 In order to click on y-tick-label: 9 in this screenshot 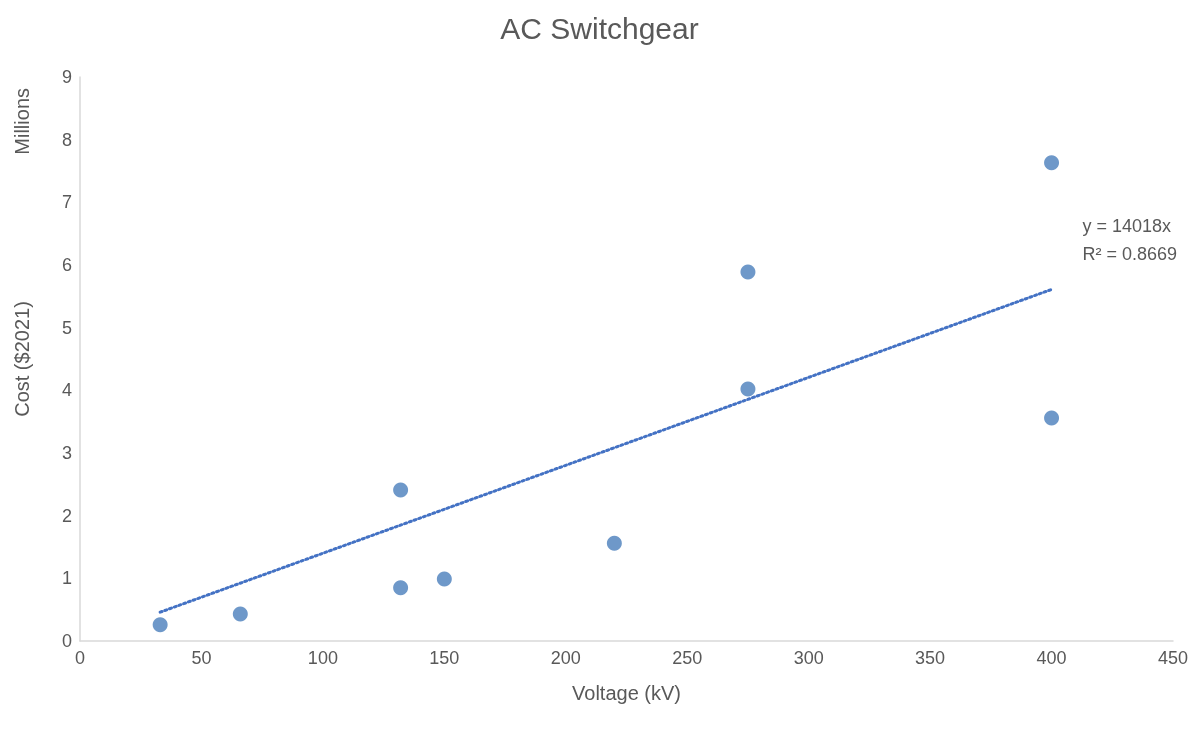, I will do `click(66, 77)`.